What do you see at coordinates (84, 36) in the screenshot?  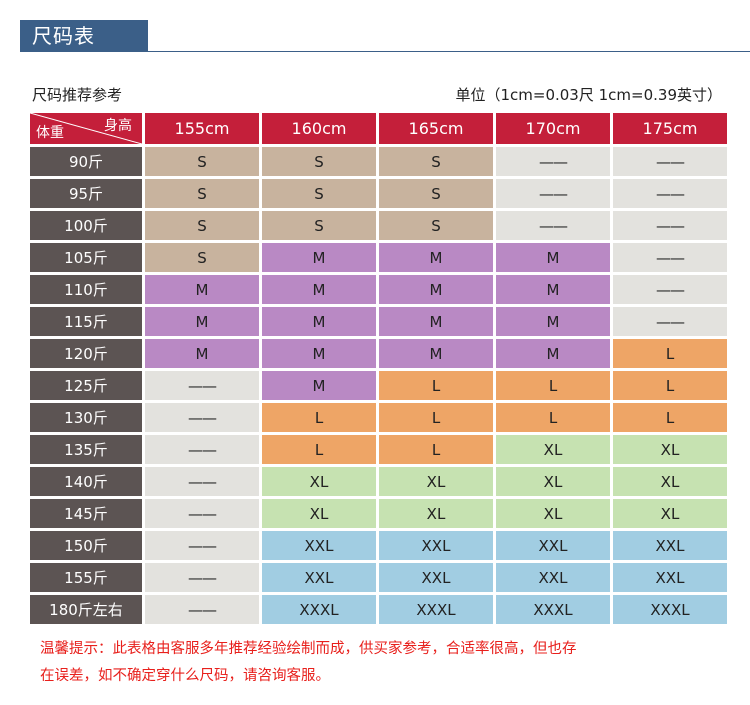 I see `page-title: 尺码表` at bounding box center [84, 36].